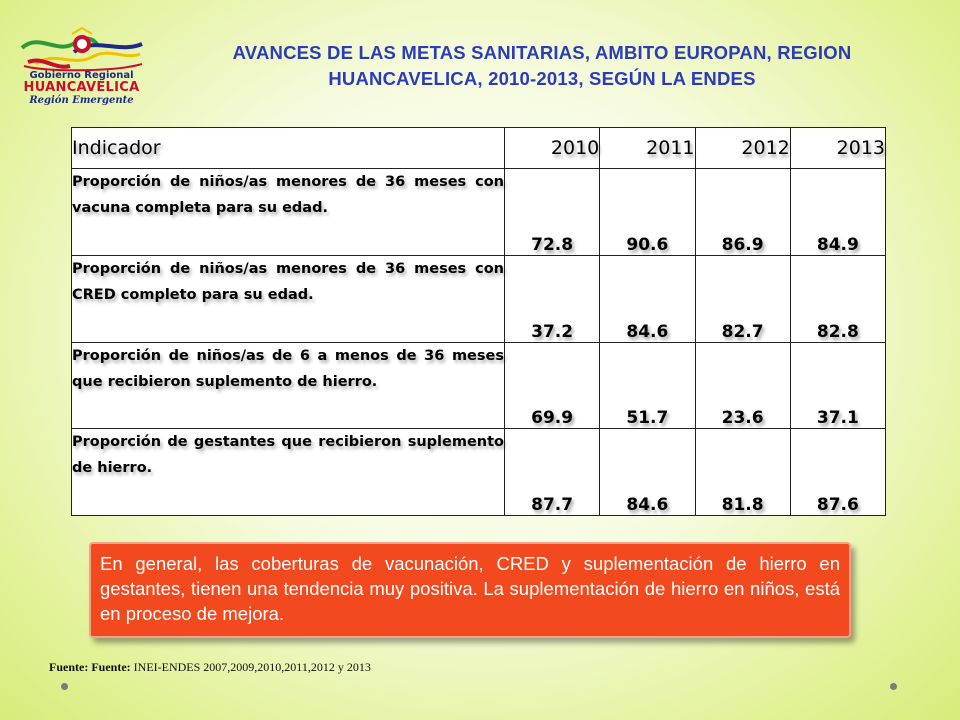 The width and height of the screenshot is (960, 720). I want to click on value-cell: 37.1, so click(838, 385).